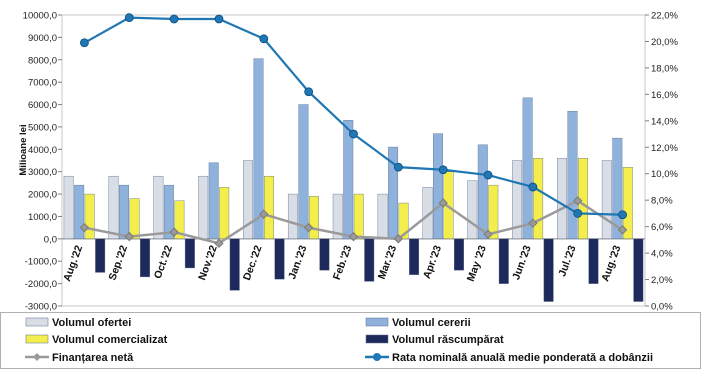 The image size is (701, 369). Describe the element at coordinates (664, 95) in the screenshot. I see `y2-tick-label: 16,0%` at that location.